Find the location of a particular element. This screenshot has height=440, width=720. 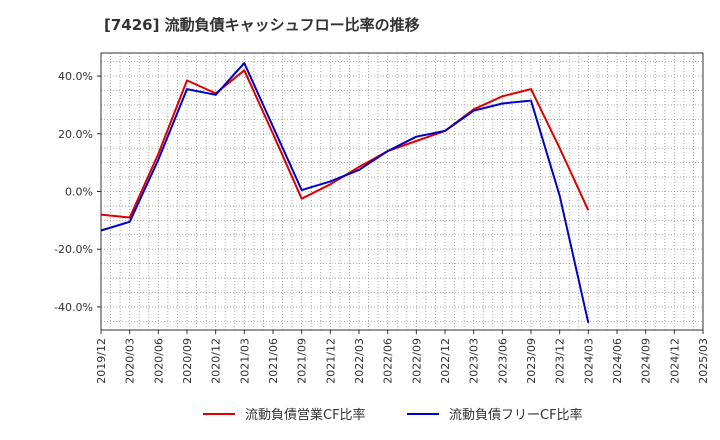

x-tick-label: 2019/12 is located at coordinates (101, 361).